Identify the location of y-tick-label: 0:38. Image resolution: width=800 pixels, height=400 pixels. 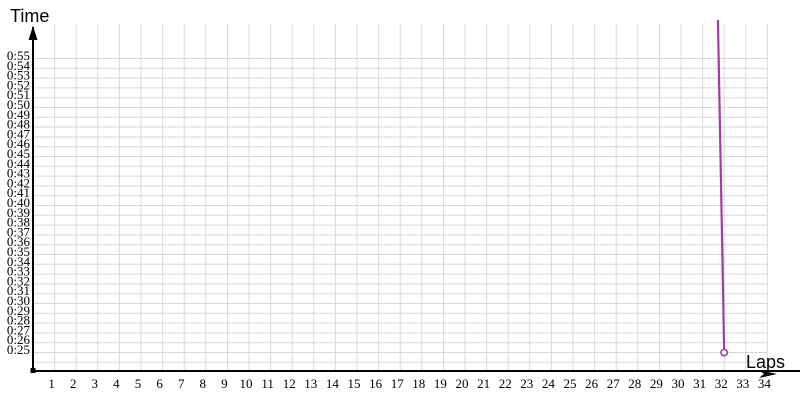
(18, 222).